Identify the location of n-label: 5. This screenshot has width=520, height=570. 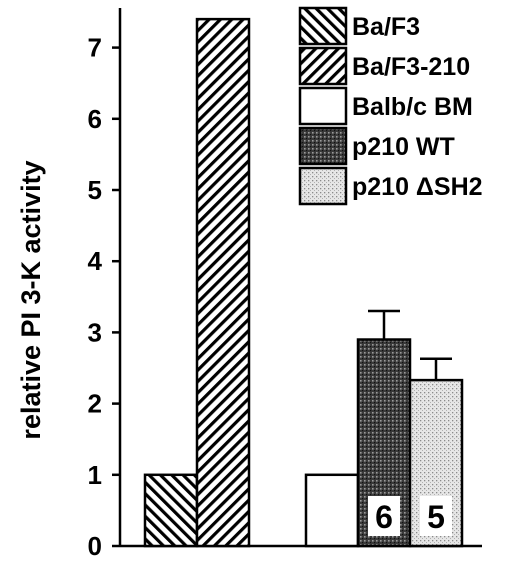
(436, 517).